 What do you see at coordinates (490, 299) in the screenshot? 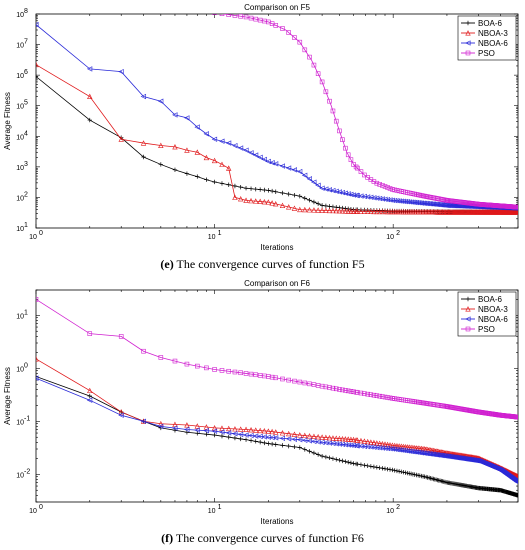
I see `legend-label: BOA-6` at bounding box center [490, 299].